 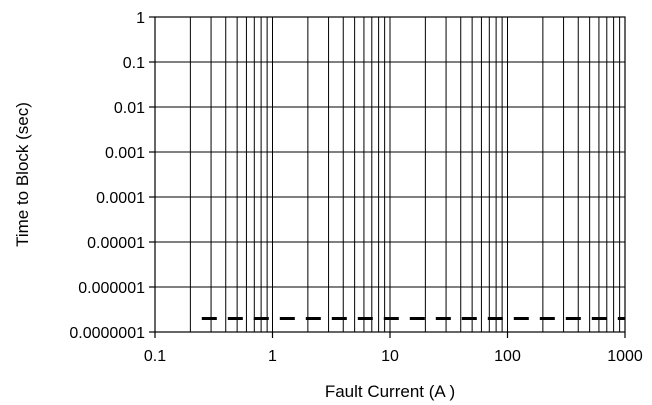 What do you see at coordinates (120, 198) in the screenshot?
I see `y-tick-label: 0.0001` at bounding box center [120, 198].